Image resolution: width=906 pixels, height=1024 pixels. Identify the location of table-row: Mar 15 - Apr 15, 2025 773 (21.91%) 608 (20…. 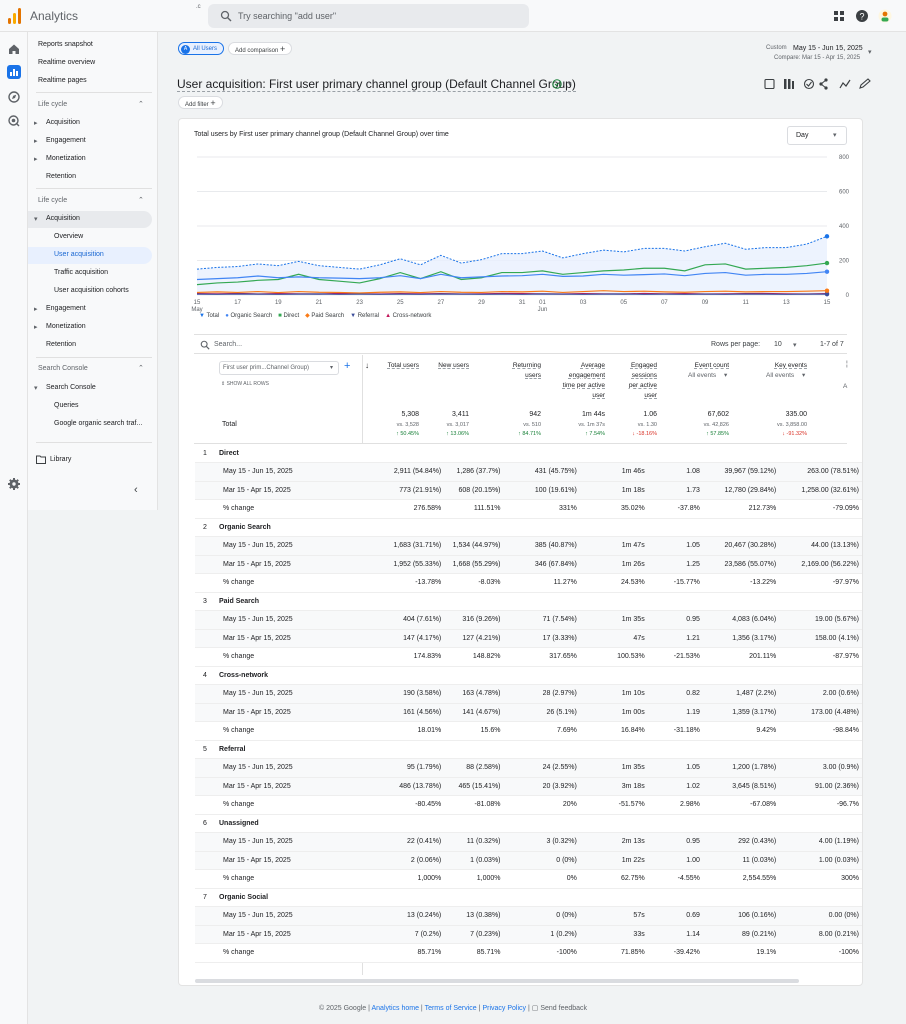
(528, 490).